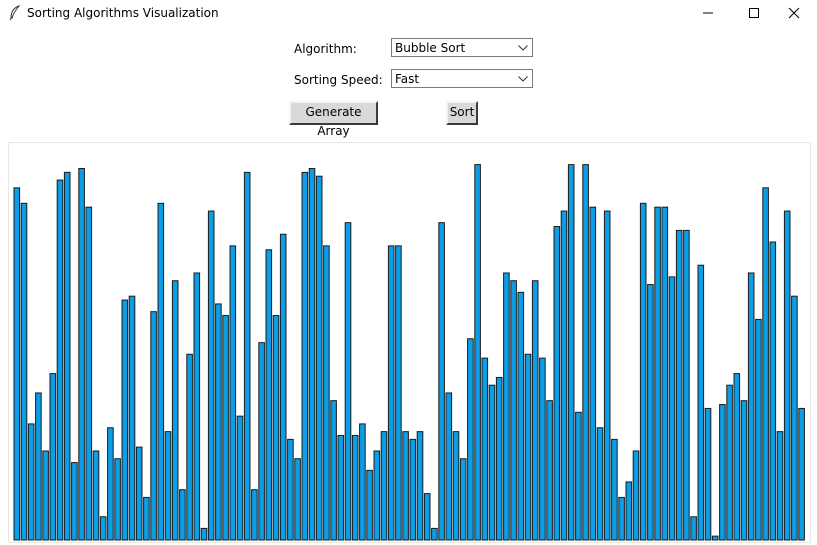 The image size is (817, 545). I want to click on algorithm-select: Bubble Sort, so click(462, 47).